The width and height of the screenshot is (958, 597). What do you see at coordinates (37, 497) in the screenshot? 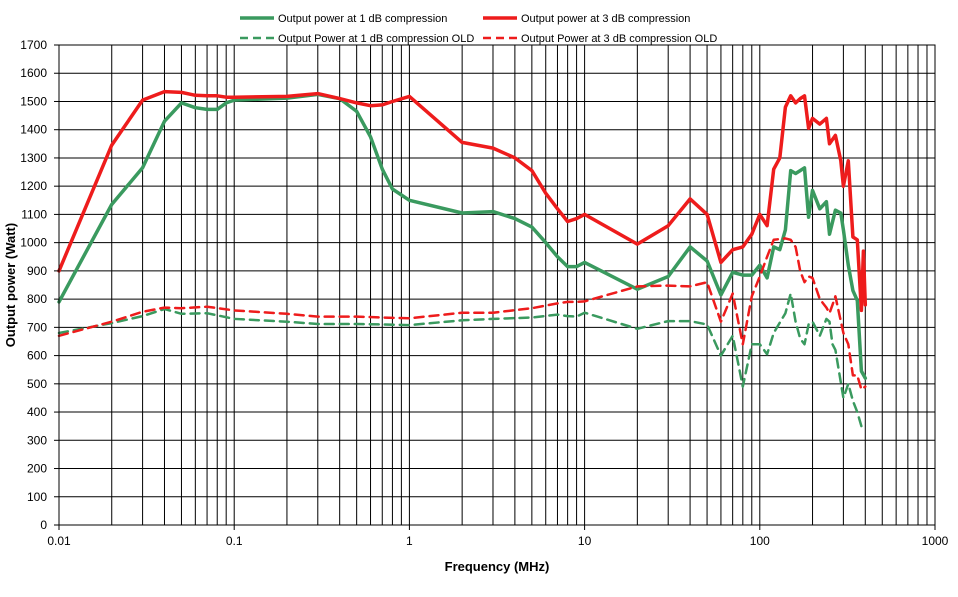
I see `y-tick-label: 100` at bounding box center [37, 497].